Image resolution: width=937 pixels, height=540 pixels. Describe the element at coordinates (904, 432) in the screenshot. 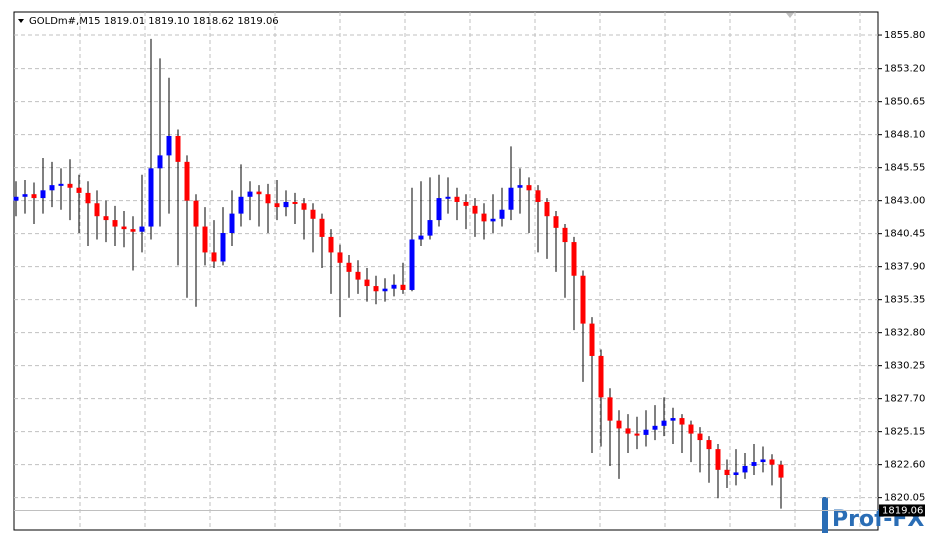

I see `y-tick-label: 1825.15` at that location.